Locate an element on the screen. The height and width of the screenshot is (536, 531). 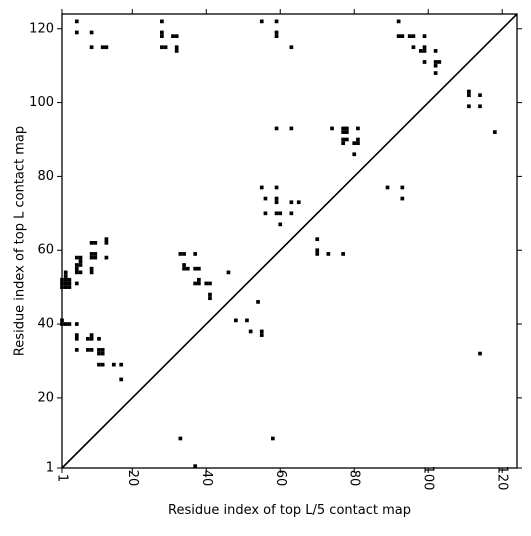
y-tick-label: 80 is located at coordinates (45, 176).